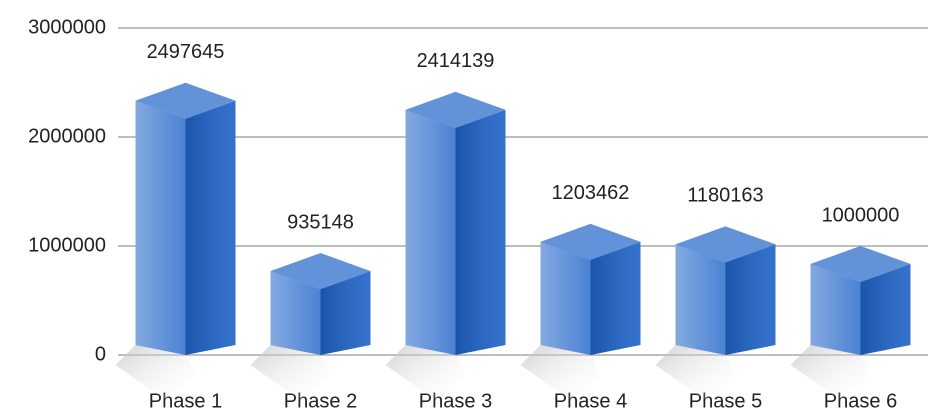 Image resolution: width=930 pixels, height=416 pixels. I want to click on y-tick-label: 1000000, so click(67, 245).